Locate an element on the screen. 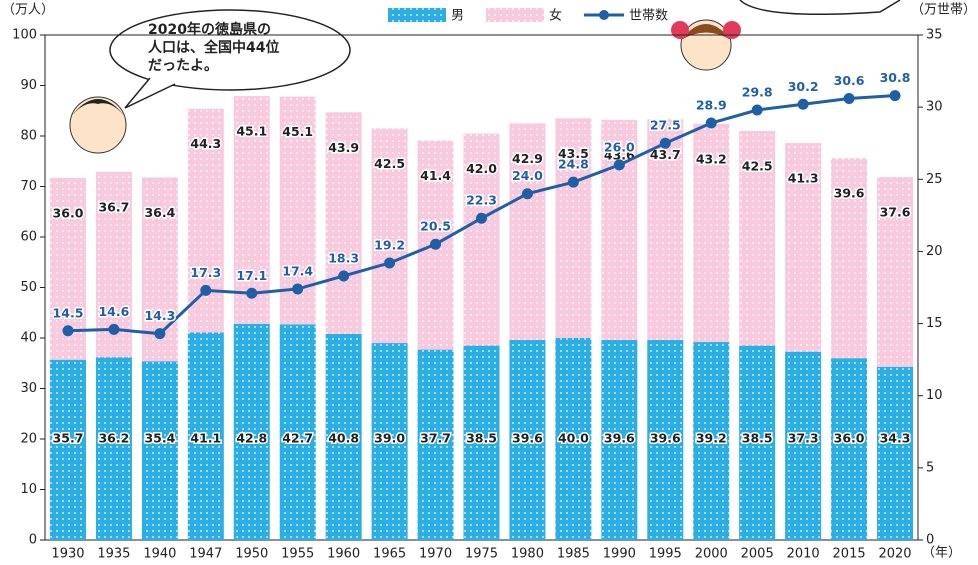 This screenshot has height=565, width=978. value-label: 30.6 is located at coordinates (849, 80).